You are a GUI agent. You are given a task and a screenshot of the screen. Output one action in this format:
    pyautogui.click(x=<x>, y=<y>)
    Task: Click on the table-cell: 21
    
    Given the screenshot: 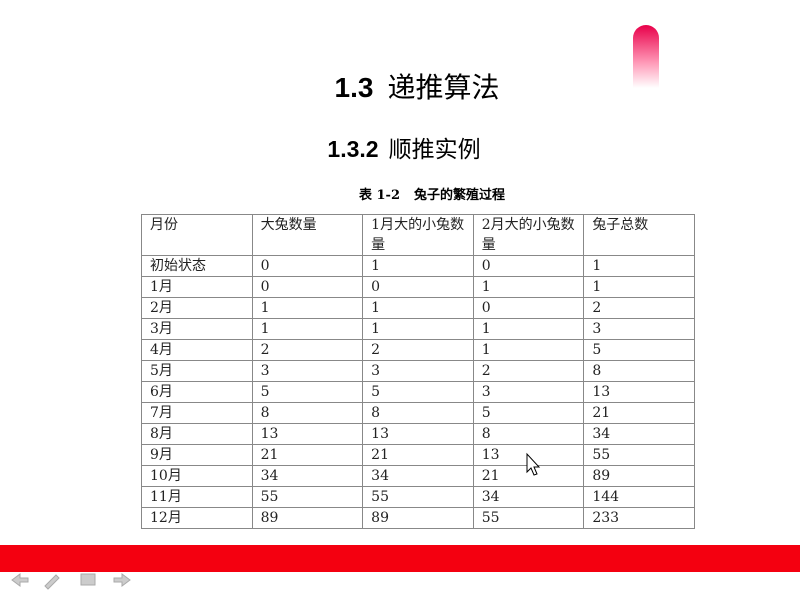 What is the action you would take?
    pyautogui.click(x=639, y=413)
    